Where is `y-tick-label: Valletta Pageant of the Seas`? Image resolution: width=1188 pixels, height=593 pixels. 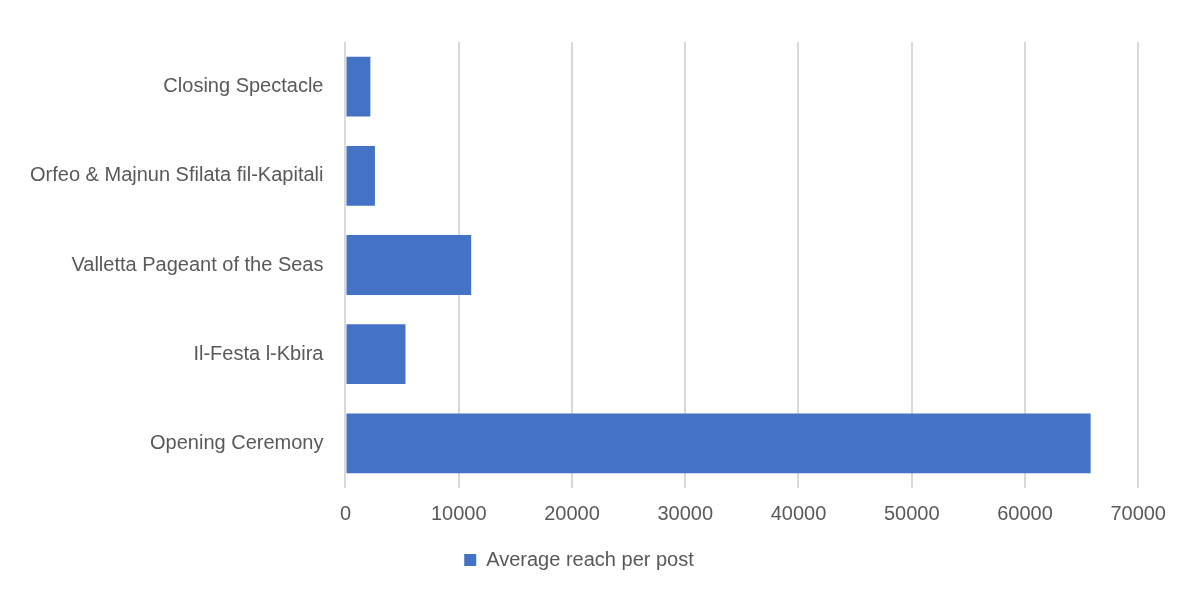 y-tick-label: Valletta Pageant of the Seas is located at coordinates (197, 263).